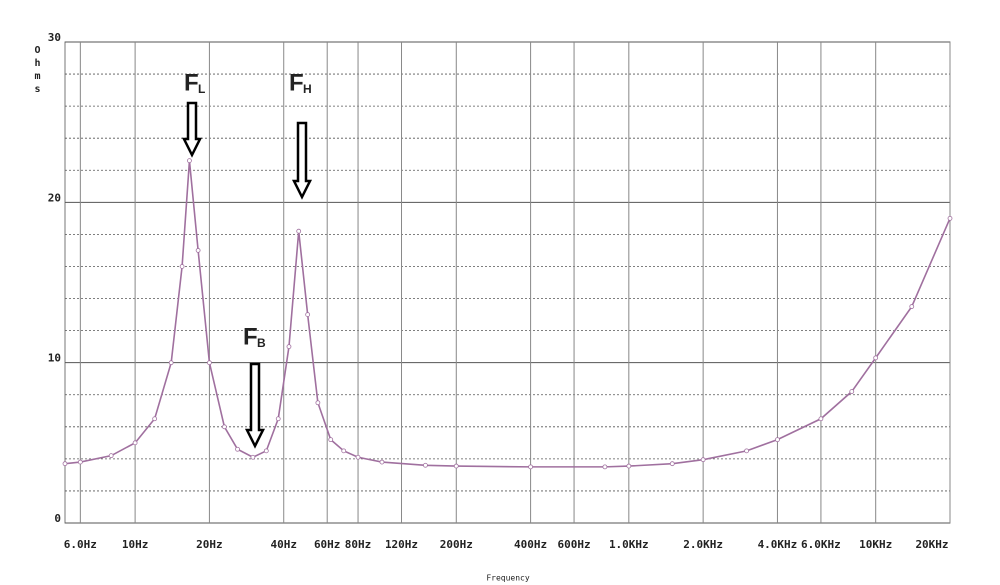 This screenshot has height=585, width=1000. I want to click on y-axis-label: Ohms, so click(37, 71).